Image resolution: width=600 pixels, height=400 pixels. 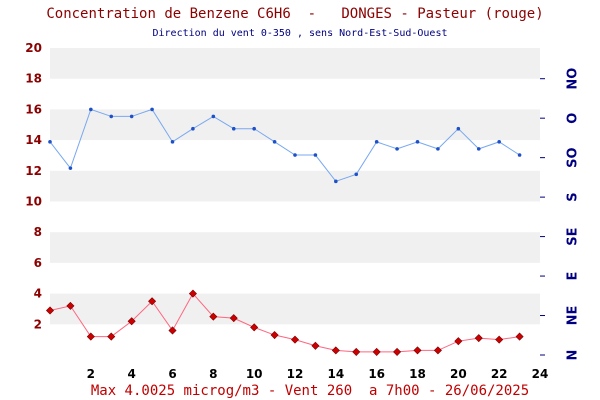 What do you see at coordinates (318, 374) in the screenshot?
I see `x-axis-ticks: 2 4 6 8 10 12 14 16 18 20 22 24` at bounding box center [318, 374].